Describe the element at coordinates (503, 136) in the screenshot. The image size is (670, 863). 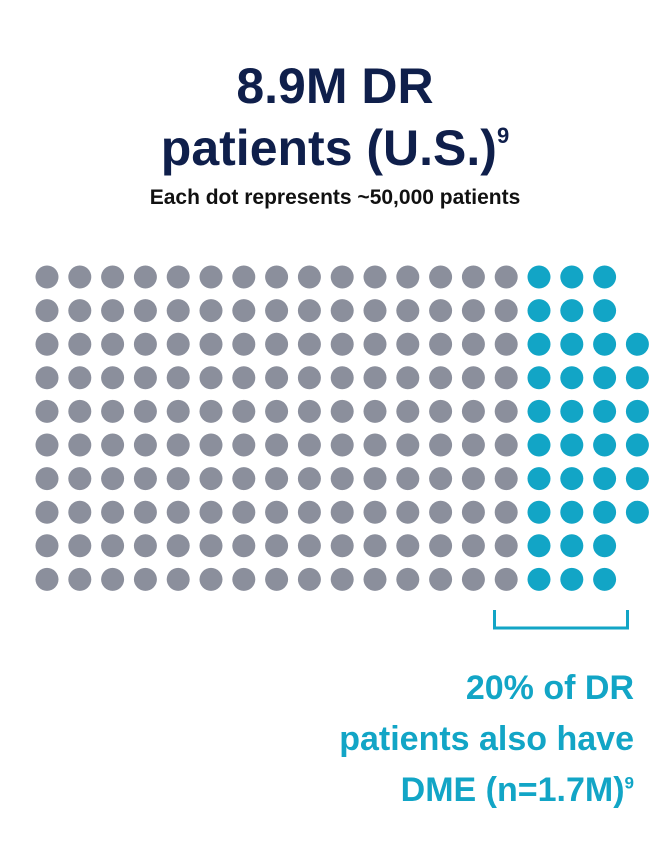
I see `title-footnote-ref: 9` at that location.